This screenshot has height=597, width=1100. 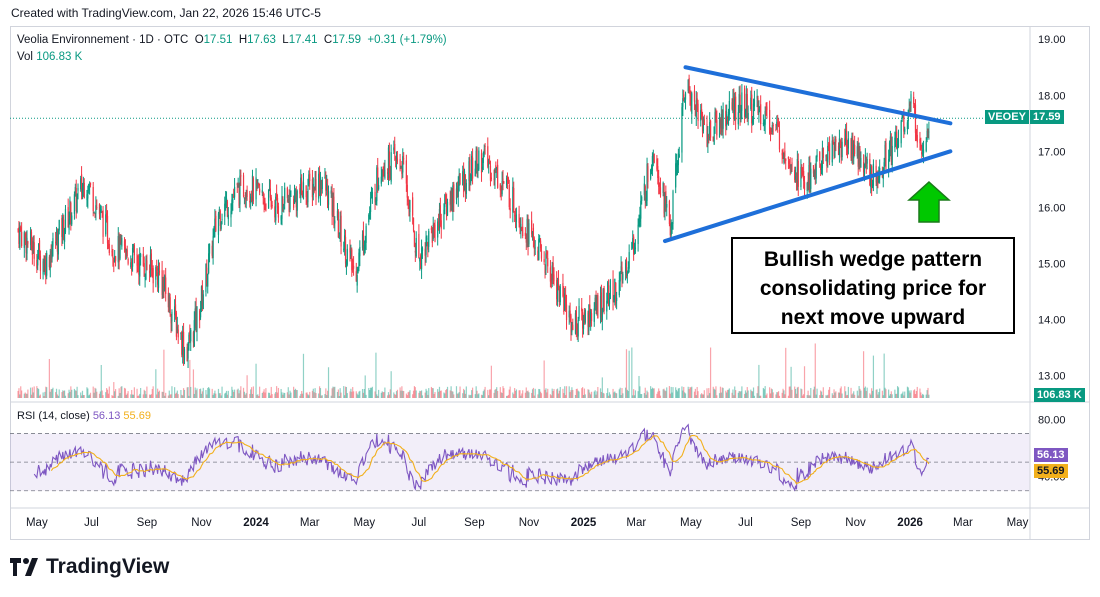 I want to click on price-tick-label: 14.00, so click(x=1052, y=321).